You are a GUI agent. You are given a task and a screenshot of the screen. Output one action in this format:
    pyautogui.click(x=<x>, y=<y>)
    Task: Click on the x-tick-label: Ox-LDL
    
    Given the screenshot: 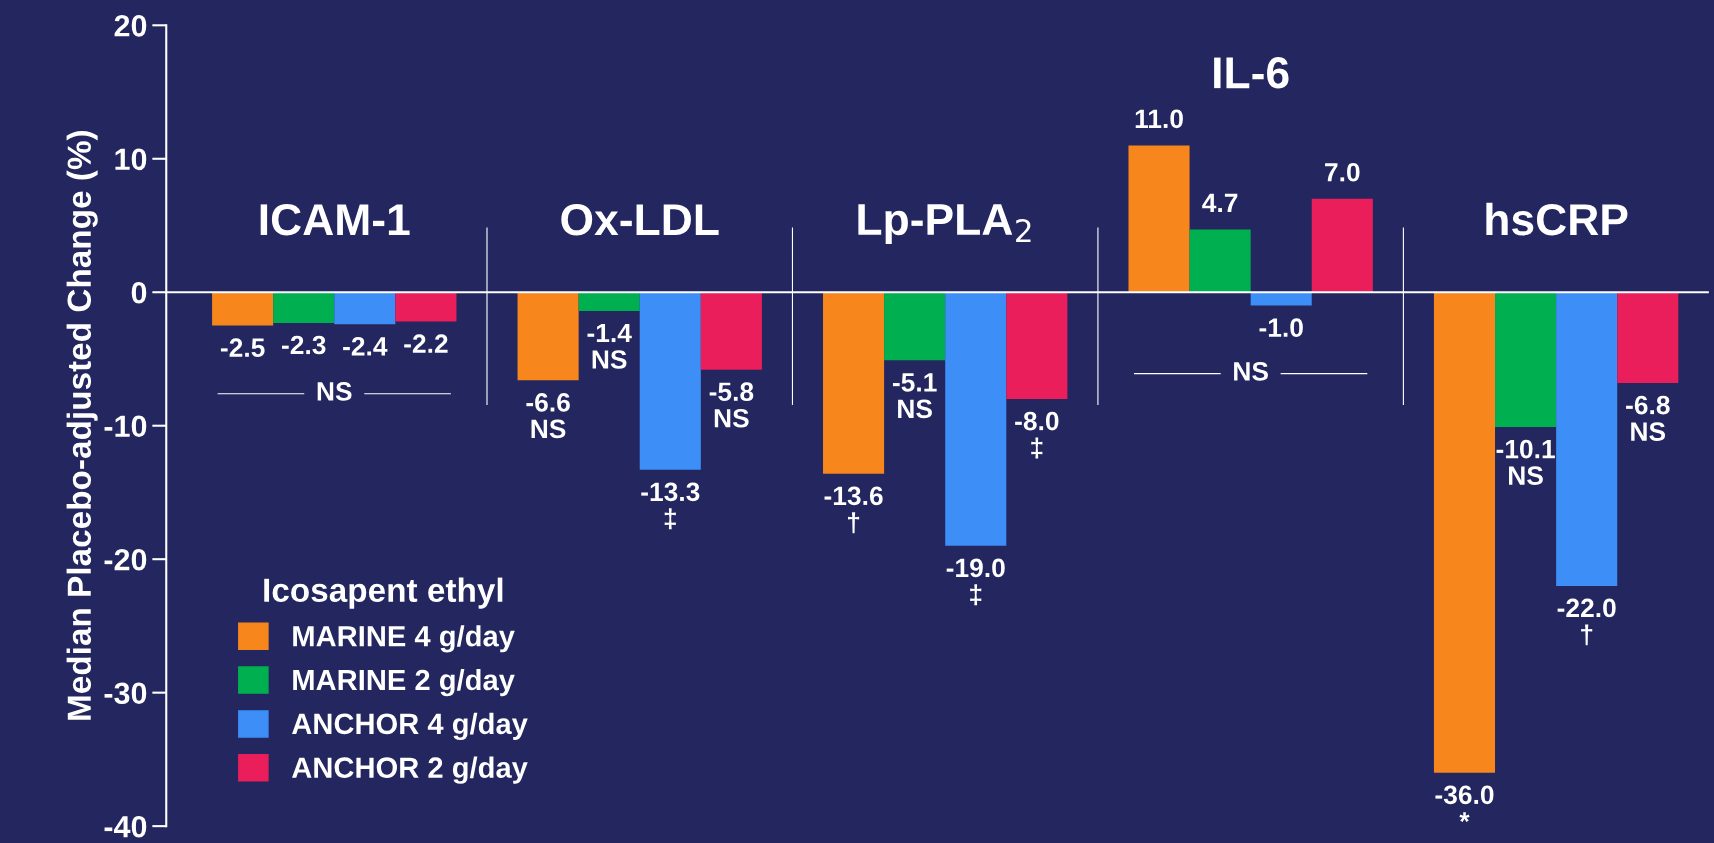 What is the action you would take?
    pyautogui.click(x=640, y=219)
    